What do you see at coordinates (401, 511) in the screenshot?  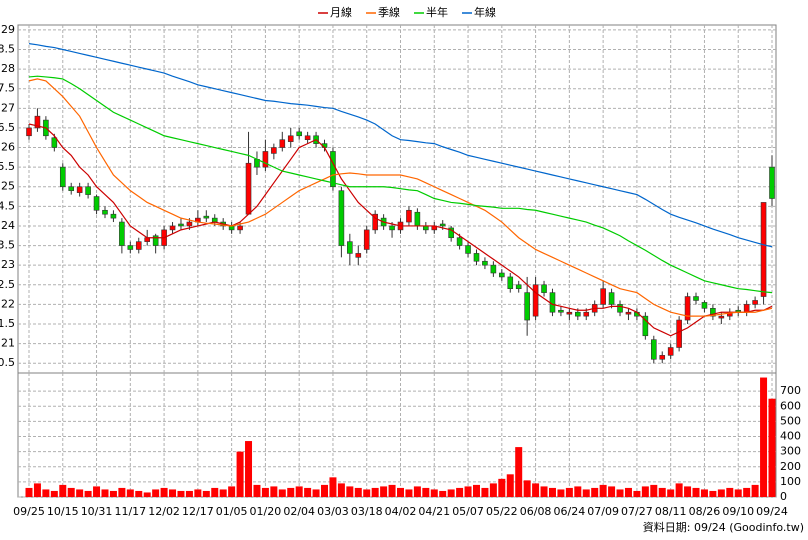 I see `x-tick-label: 04/02` at bounding box center [401, 511].